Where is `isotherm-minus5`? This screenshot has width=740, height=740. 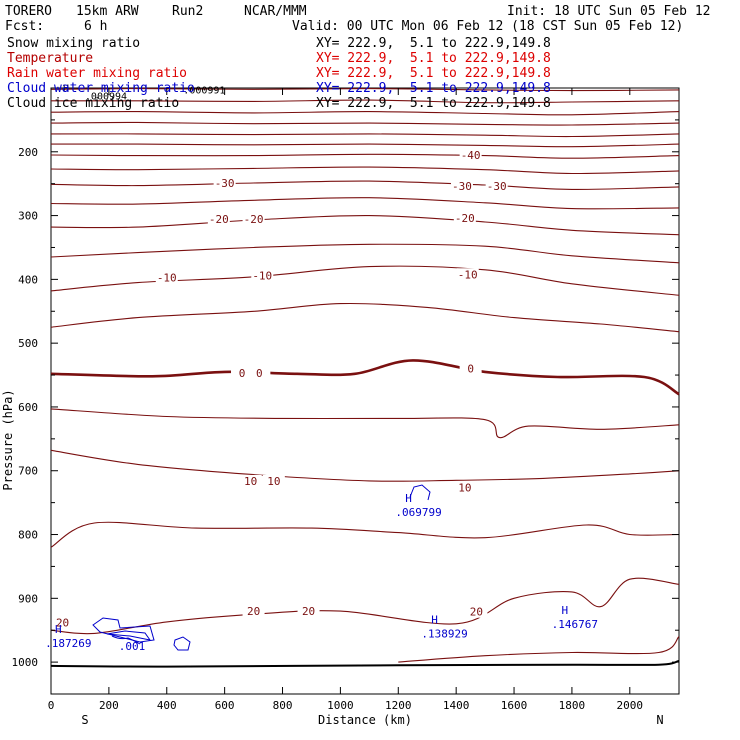 isotherm-minus5 is located at coordinates (365, 317).